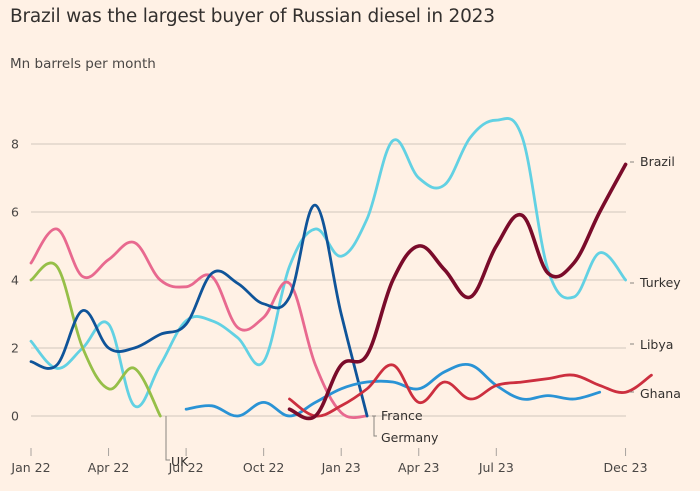 This screenshot has width=700, height=491. What do you see at coordinates (167, 438) in the screenshot?
I see `uk-leader` at bounding box center [167, 438].